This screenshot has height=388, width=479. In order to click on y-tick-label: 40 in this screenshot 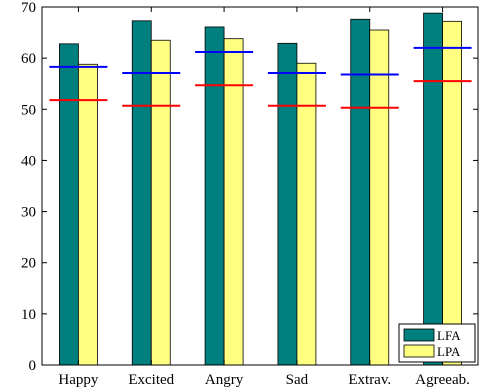, I will do `click(28, 161)`.